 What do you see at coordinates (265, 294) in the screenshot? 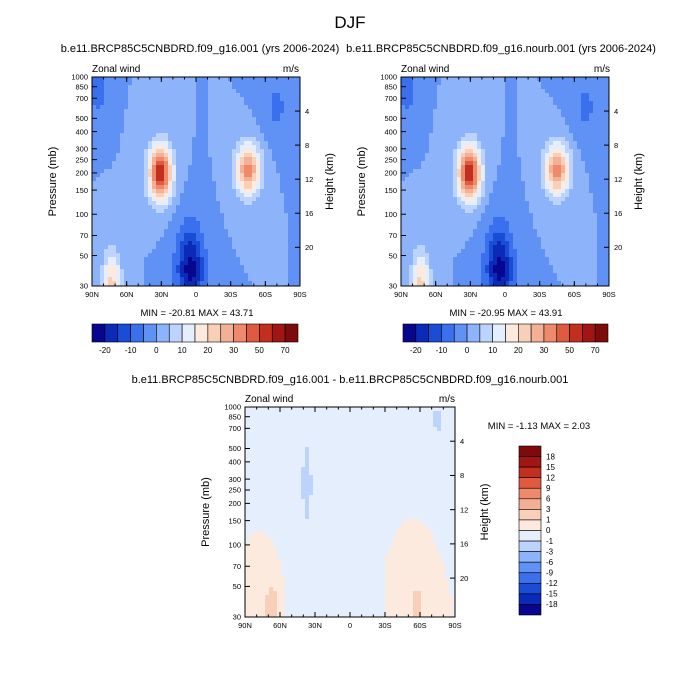
I see `x-tick-label: 60S` at bounding box center [265, 294].